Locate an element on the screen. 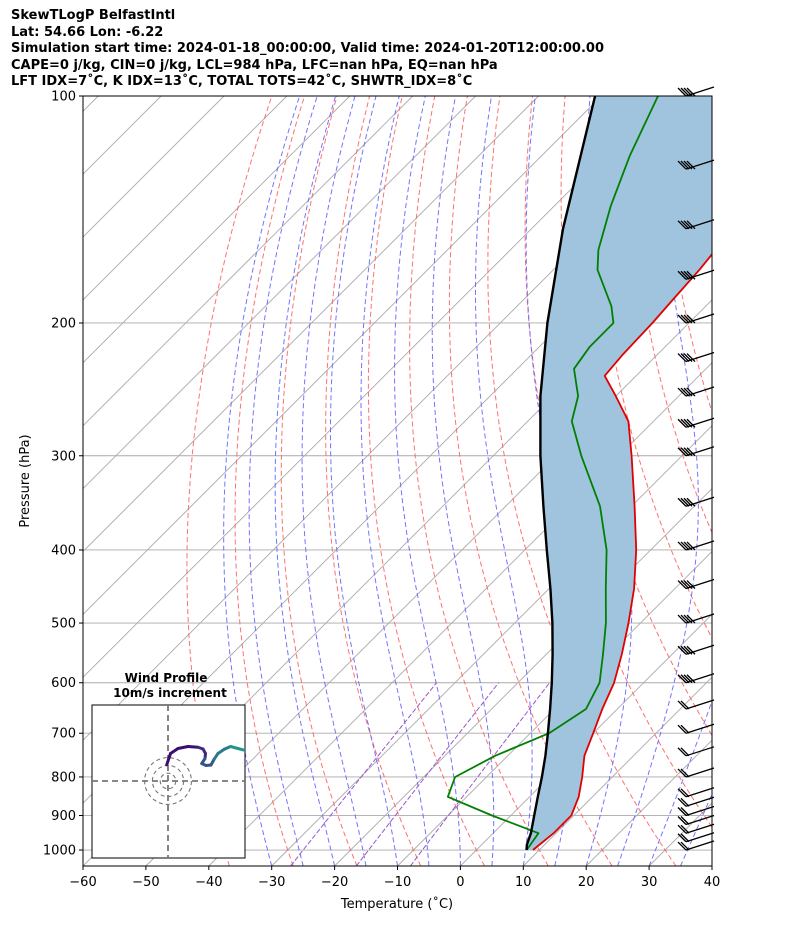 The width and height of the screenshot is (794, 937). x-tick-label: 0 is located at coordinates (460, 882).